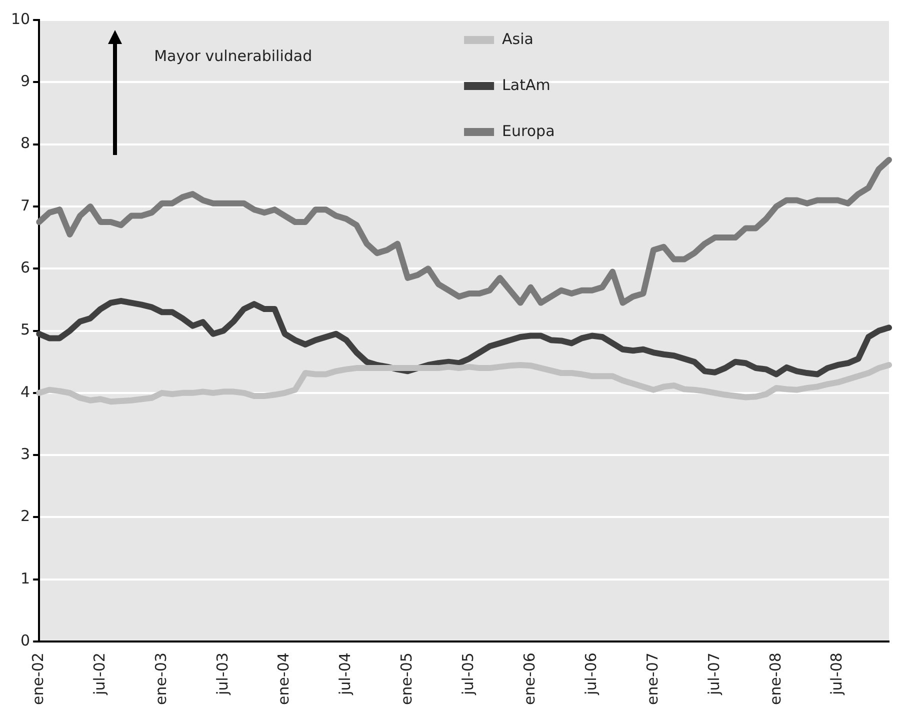 The width and height of the screenshot is (918, 716). Describe the element at coordinates (591, 674) in the screenshot. I see `x-tick-label: jul-06` at that location.